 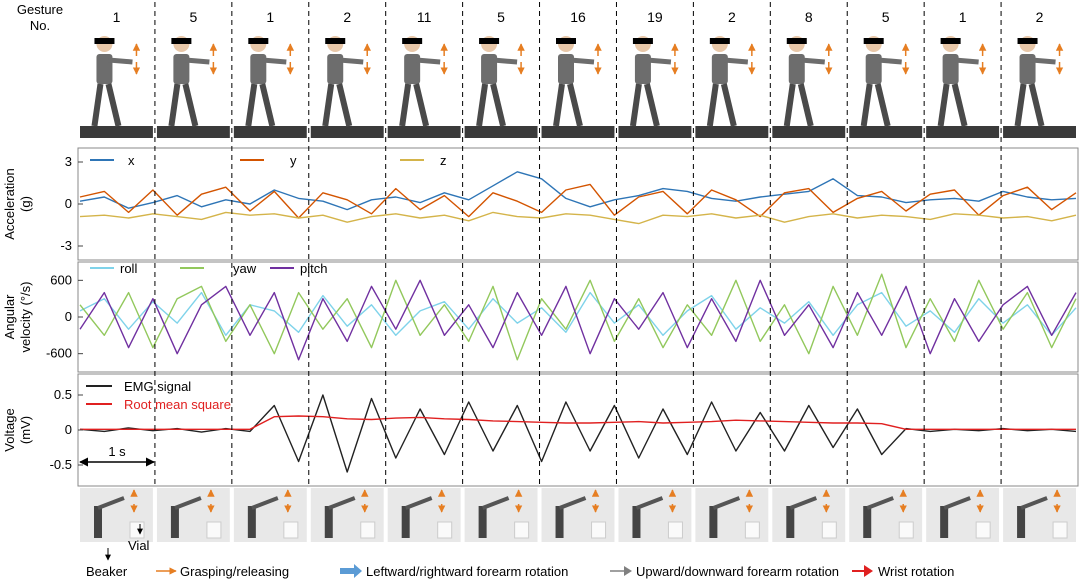 What do you see at coordinates (25, 430) in the screenshot?
I see `voltage-ylabel-line2: (mV)` at bounding box center [25, 430].